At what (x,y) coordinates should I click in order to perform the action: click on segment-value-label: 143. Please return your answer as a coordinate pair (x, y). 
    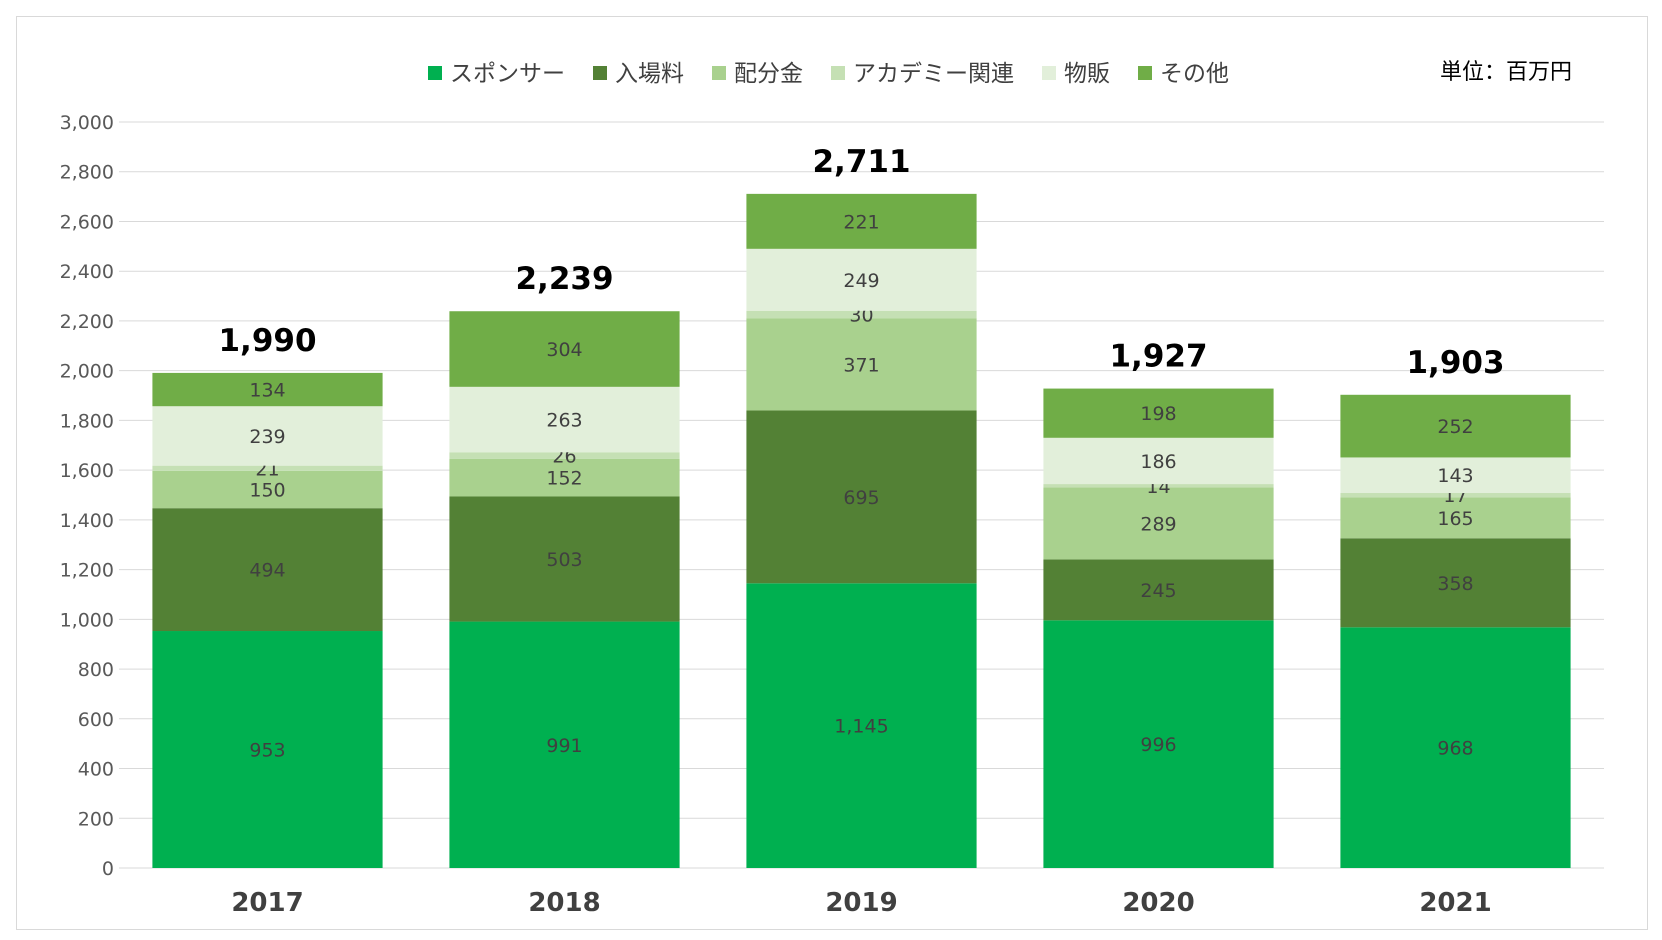
    Looking at the image, I should click on (1455, 476).